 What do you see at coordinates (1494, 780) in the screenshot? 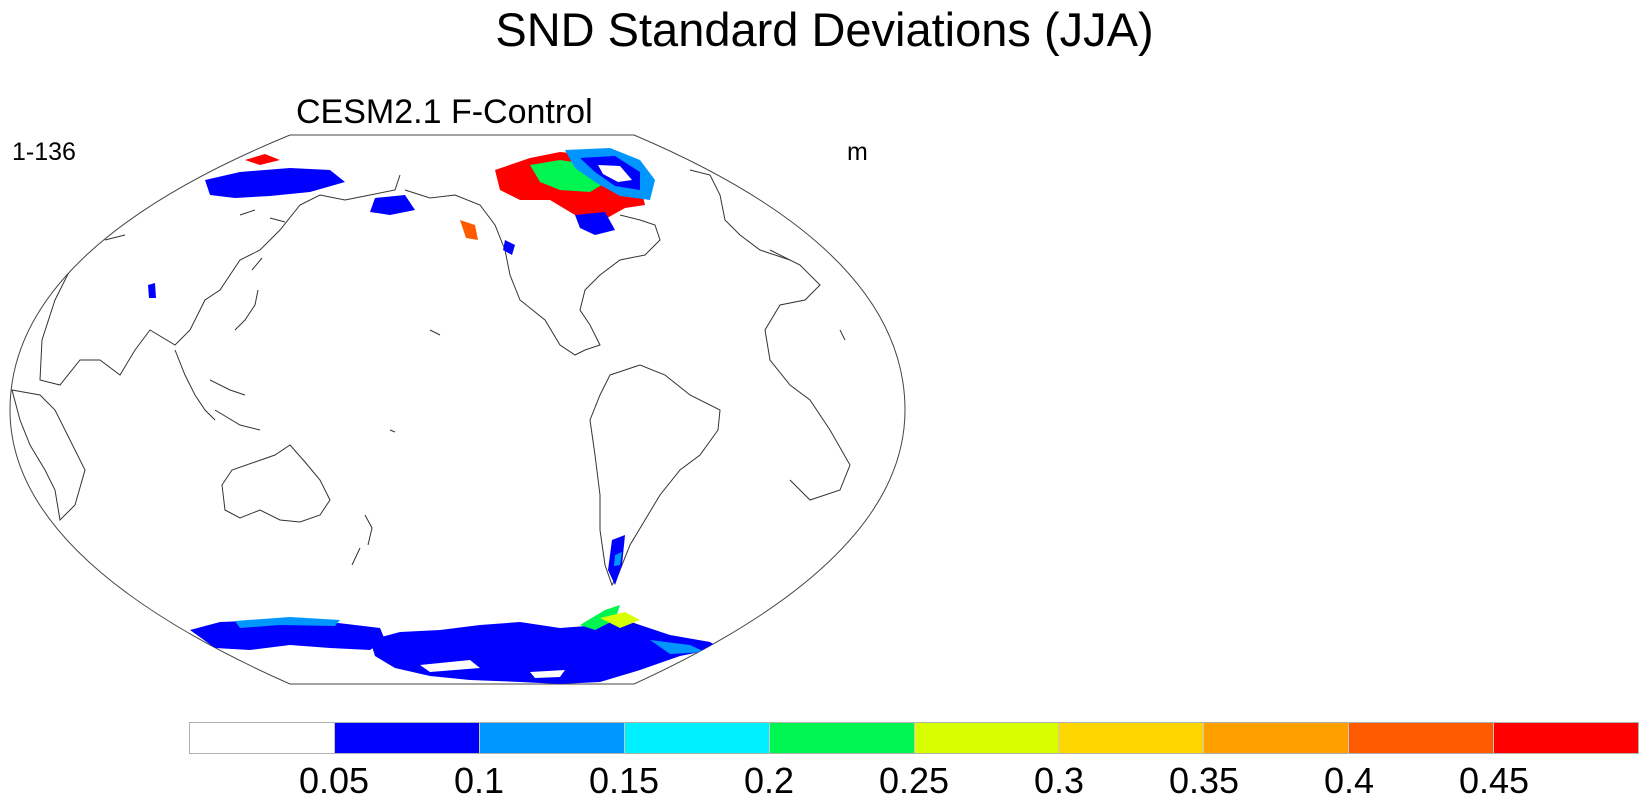
I see `colorbar-label: 0.45` at bounding box center [1494, 780].